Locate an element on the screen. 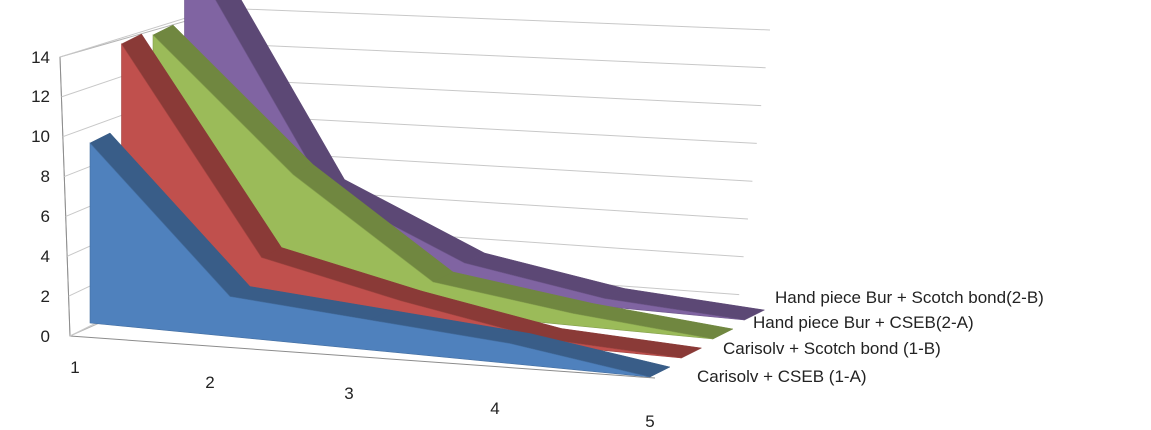  x-tick-label: 1 is located at coordinates (74, 367).